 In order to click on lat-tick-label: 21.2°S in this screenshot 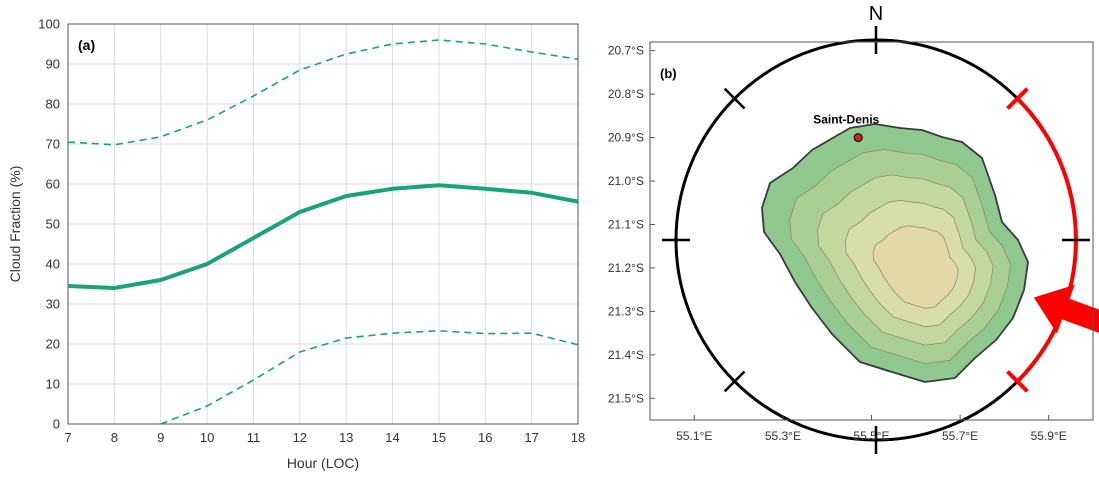, I will do `click(626, 268)`.